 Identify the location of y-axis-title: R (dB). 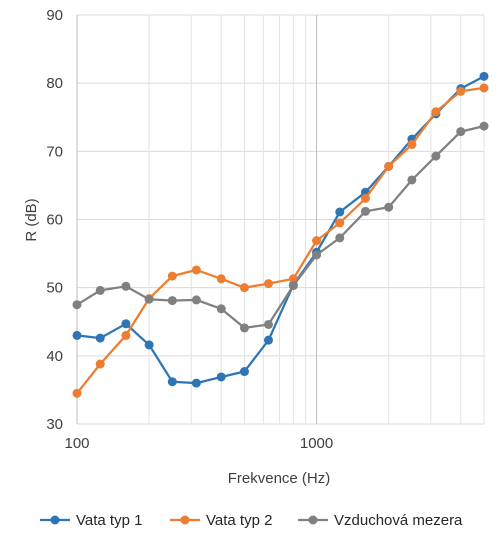
(31, 219).